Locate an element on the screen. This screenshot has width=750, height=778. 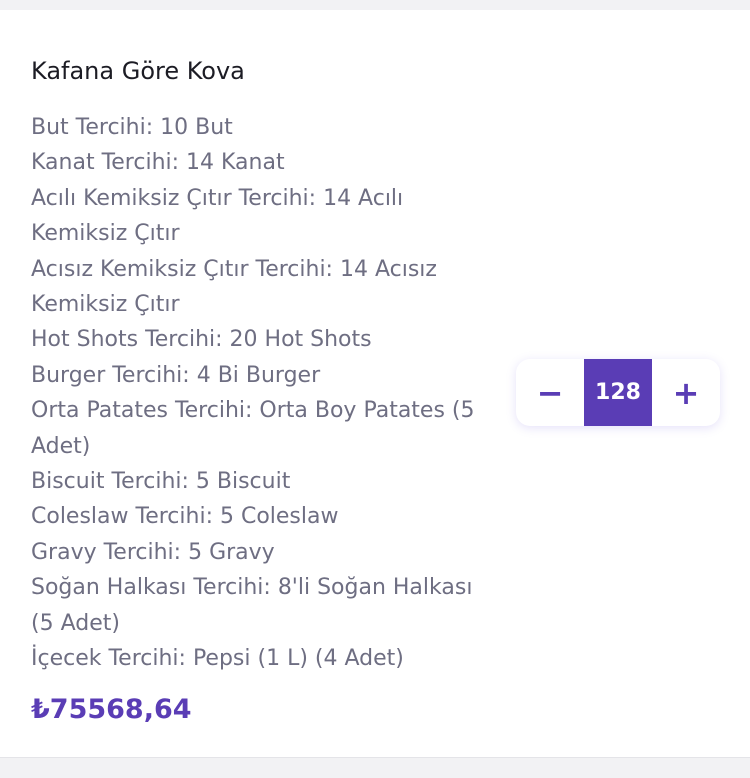
increment-button: + is located at coordinates (686, 392).